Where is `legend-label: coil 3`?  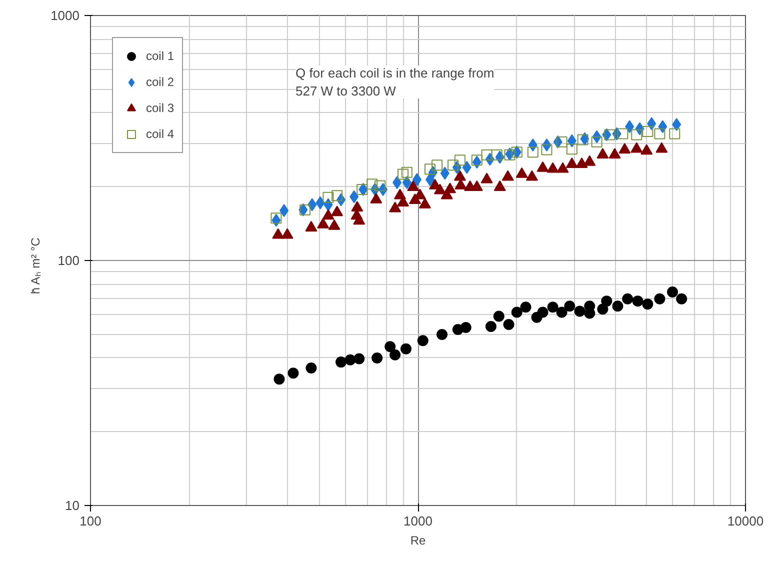
legend-label: coil 3 is located at coordinates (160, 108).